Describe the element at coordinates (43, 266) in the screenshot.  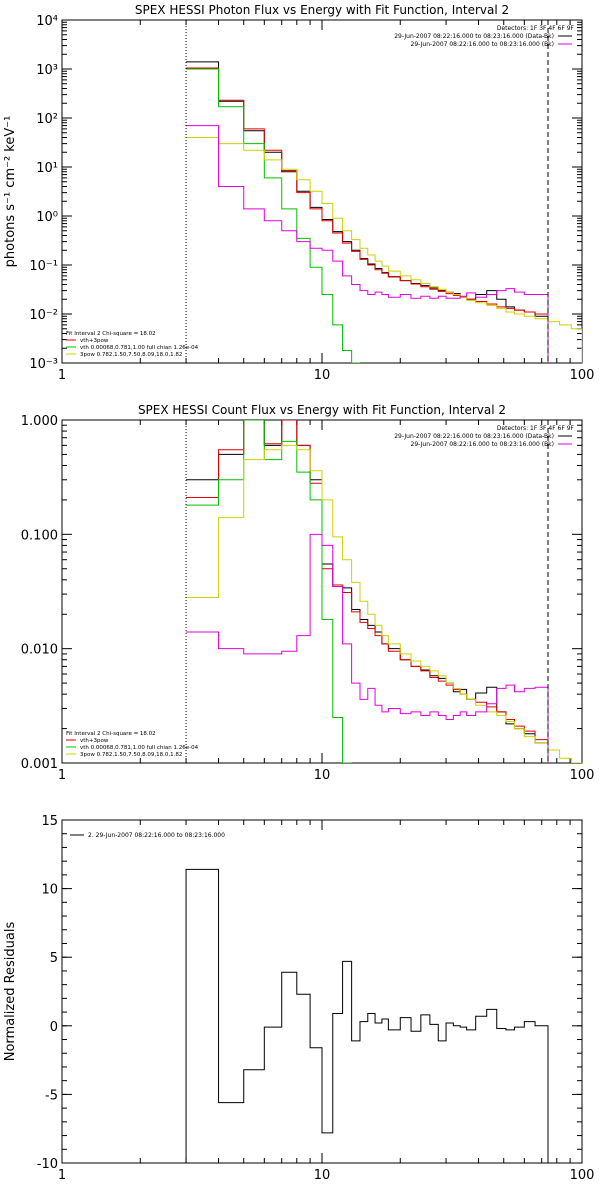
I see `y-tick-label: 10⁻¹` at that location.